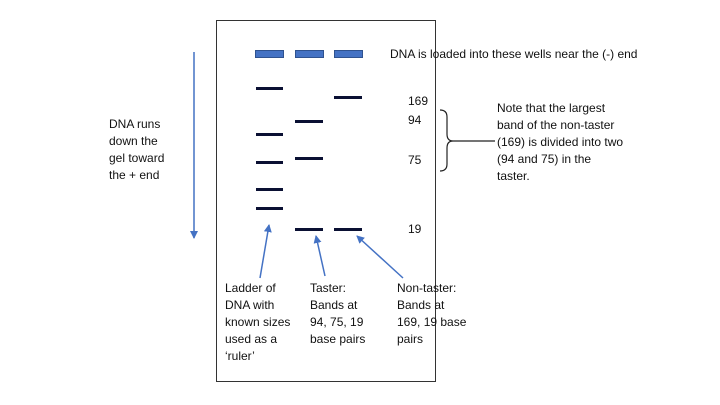 This screenshot has width=720, height=405. I want to click on size-label-94: 94, so click(415, 120).